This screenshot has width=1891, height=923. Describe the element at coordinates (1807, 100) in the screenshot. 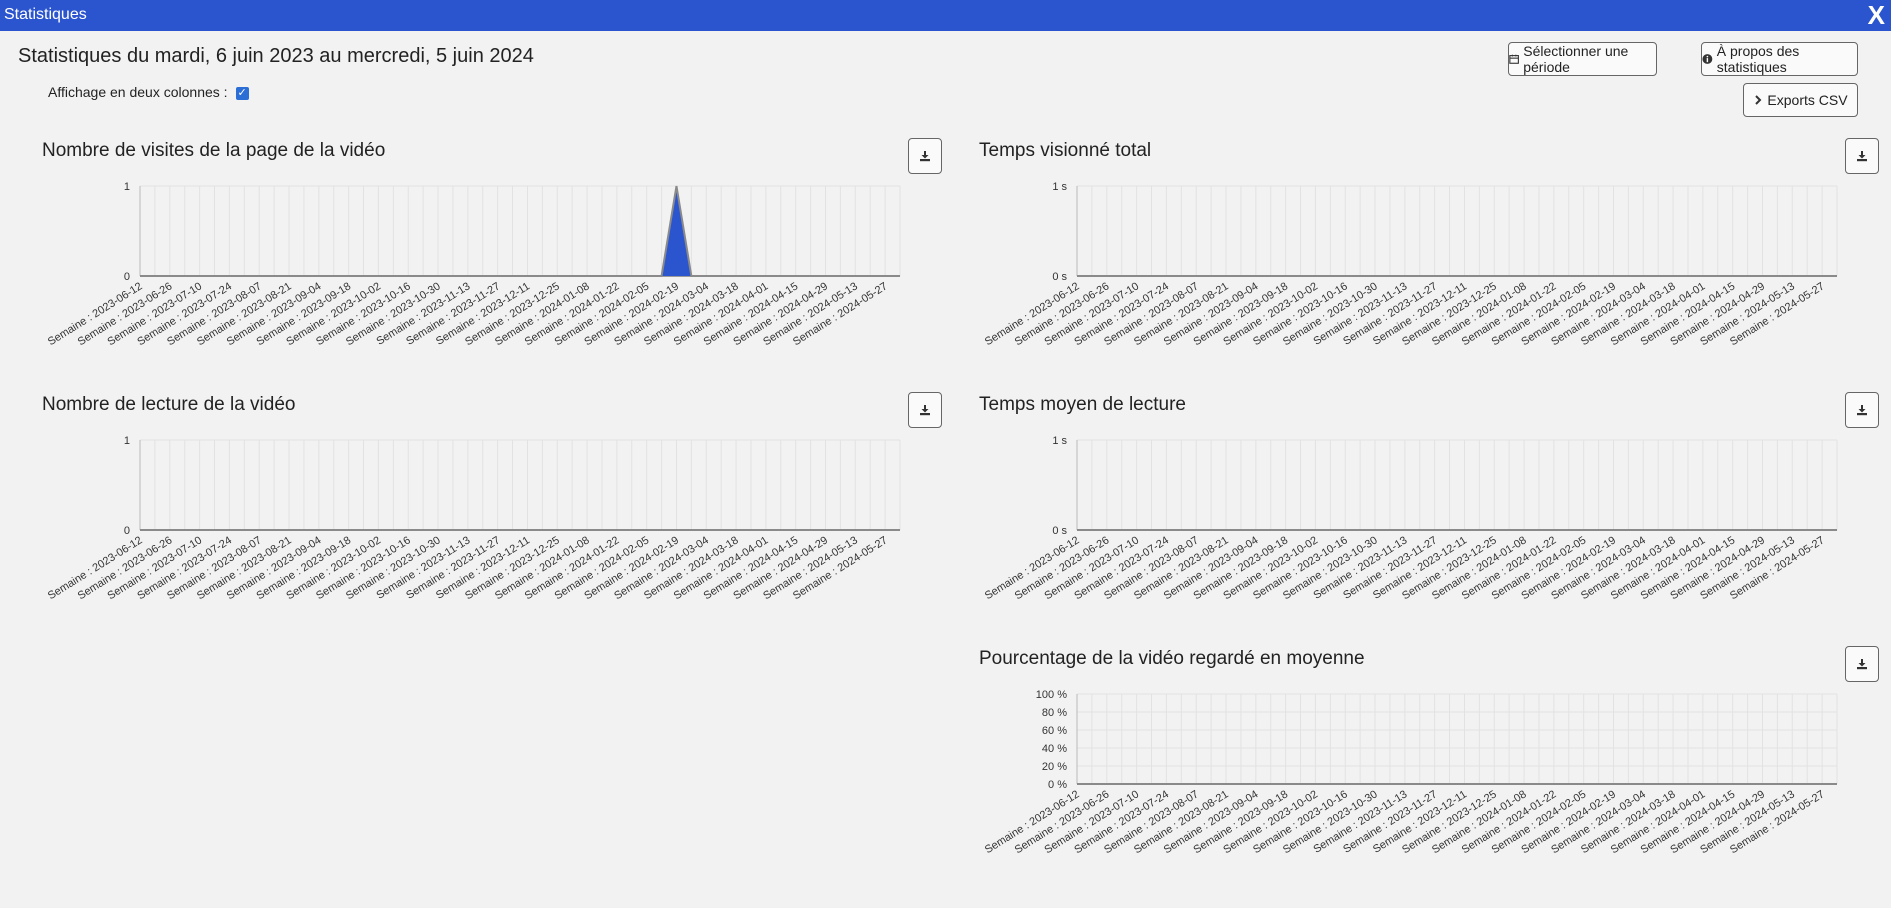

I see `exports-csv-label: Exports CSV` at that location.